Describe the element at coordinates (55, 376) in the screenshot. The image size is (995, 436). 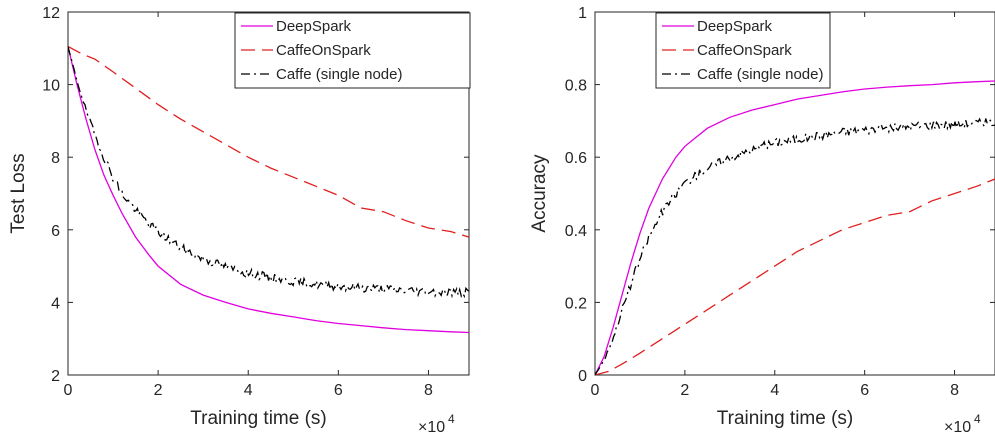
I see `y-tick-label: 2` at that location.